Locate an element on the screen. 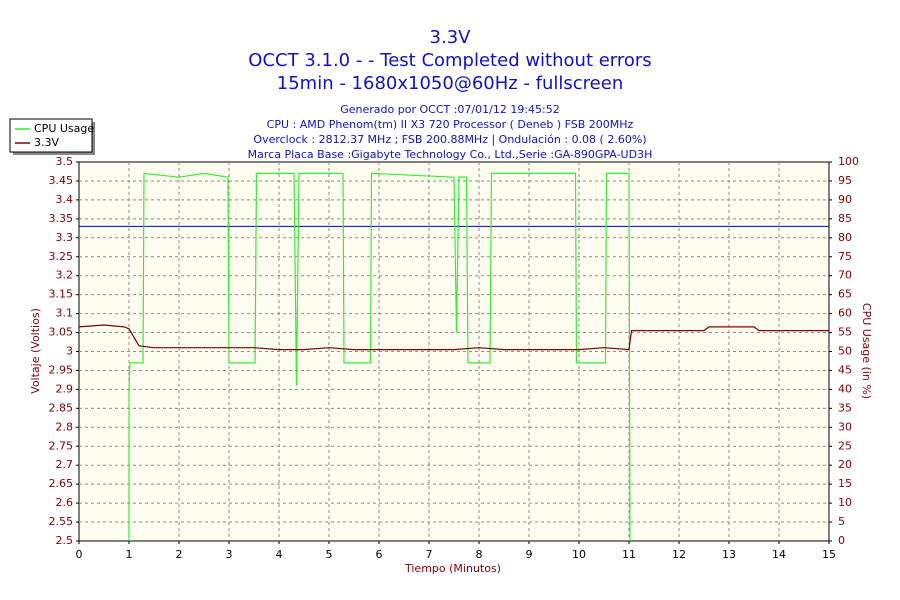 This screenshot has width=900, height=600. y-tick-label: 2.7 is located at coordinates (65, 464).